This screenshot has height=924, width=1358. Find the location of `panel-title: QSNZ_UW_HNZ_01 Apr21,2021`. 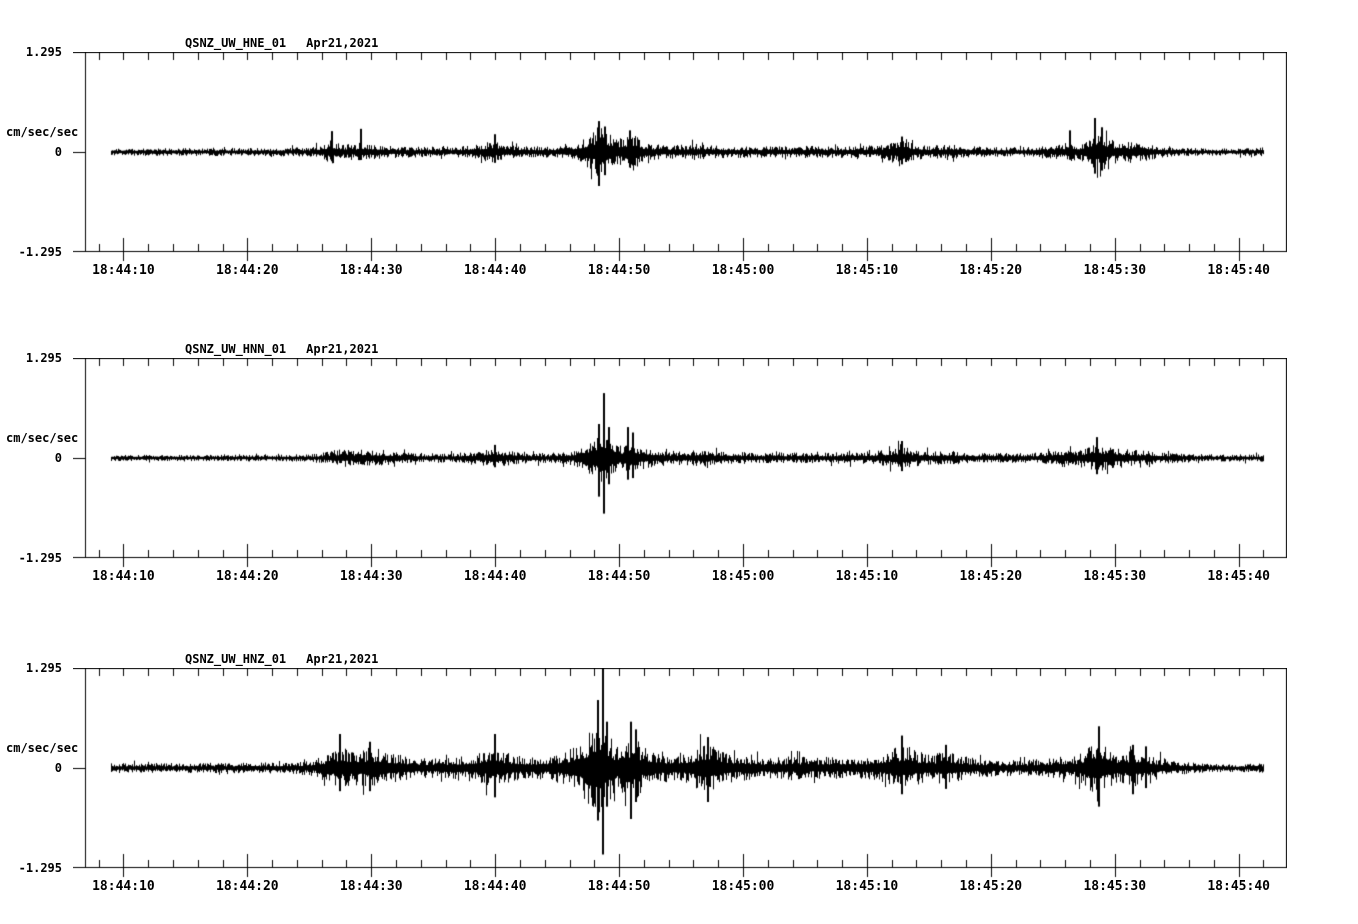

panel-title: QSNZ_UW_HNZ_01 Apr21,2021 is located at coordinates (281, 659).